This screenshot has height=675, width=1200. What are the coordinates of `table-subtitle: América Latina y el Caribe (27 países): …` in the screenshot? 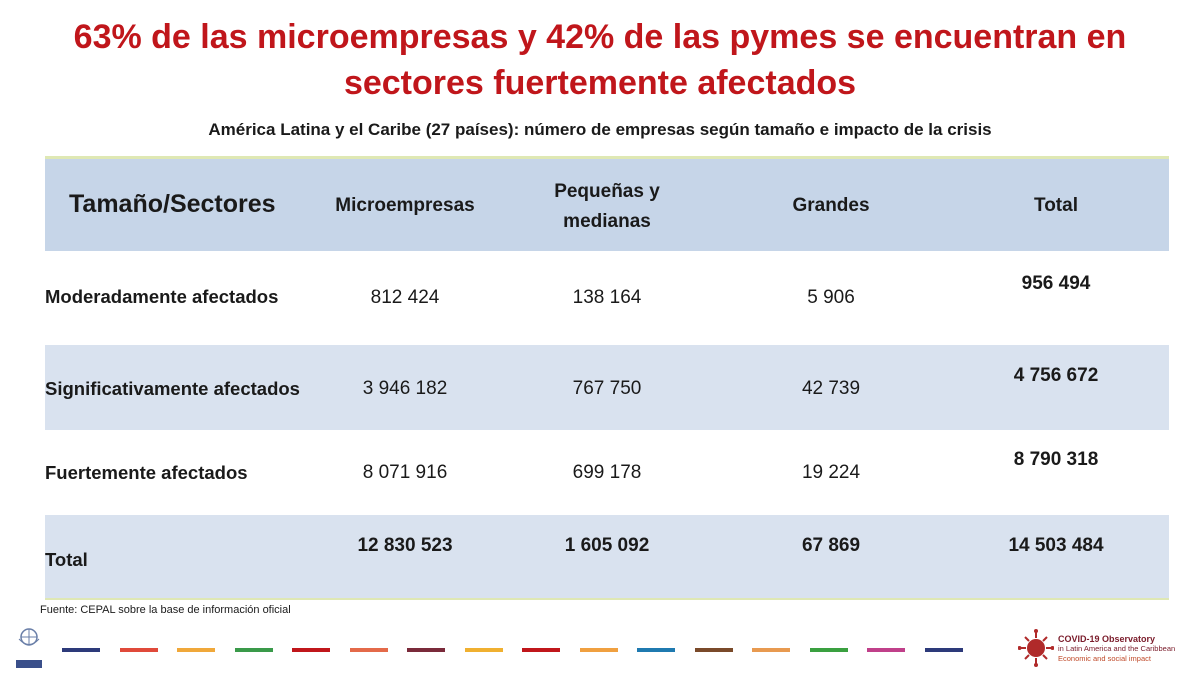 It's located at (600, 129).